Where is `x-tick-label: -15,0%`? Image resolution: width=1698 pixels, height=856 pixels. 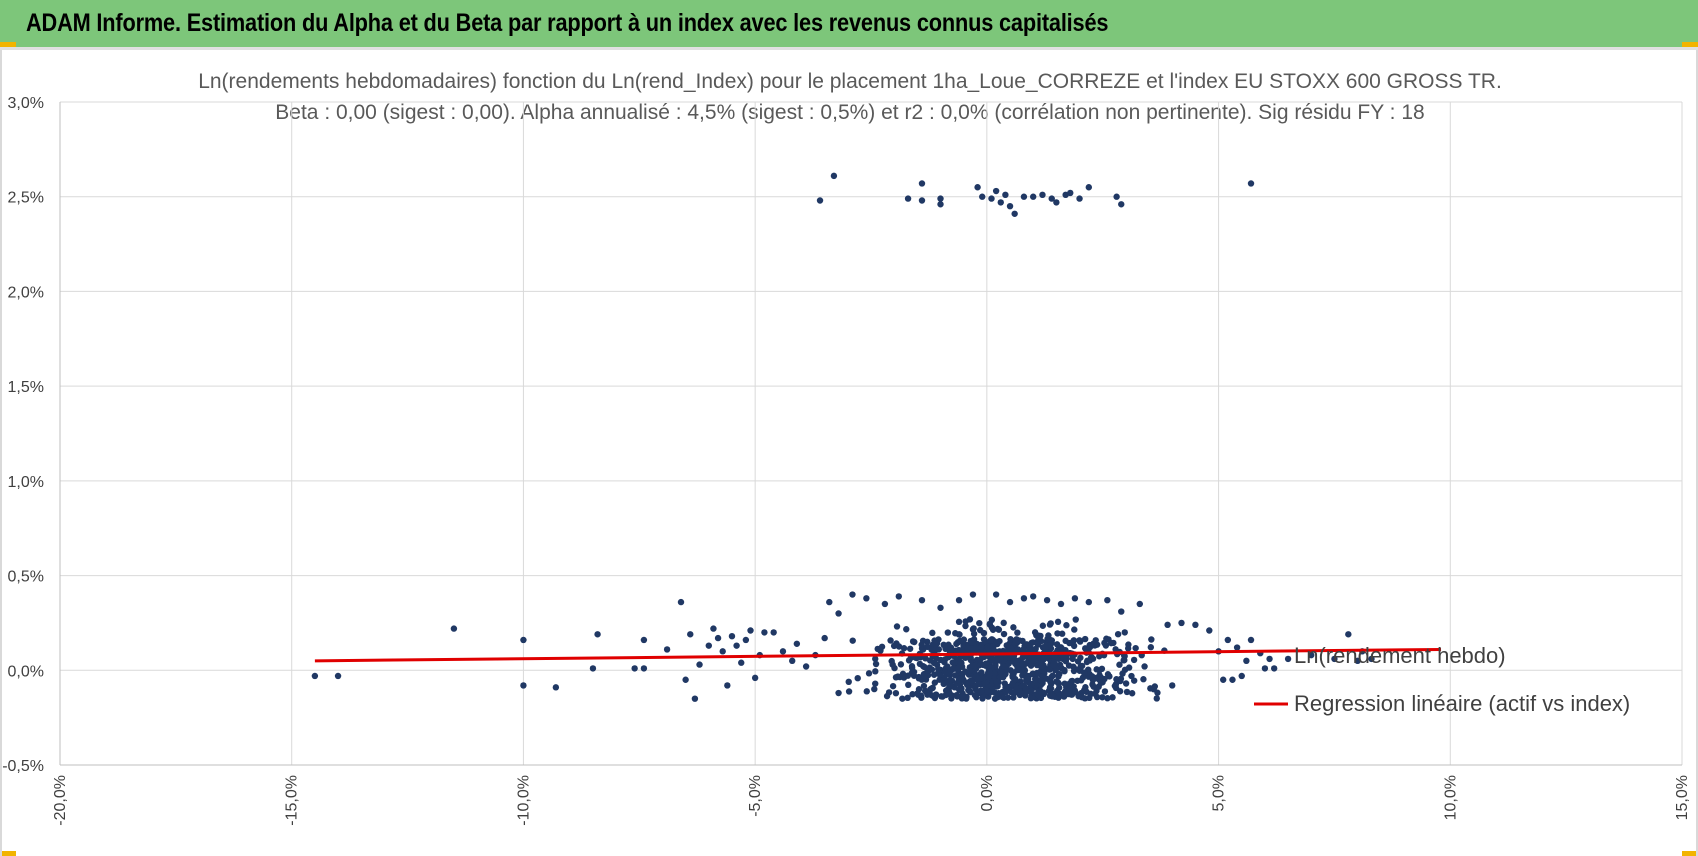
x-tick-label: -15,0% is located at coordinates (292, 800).